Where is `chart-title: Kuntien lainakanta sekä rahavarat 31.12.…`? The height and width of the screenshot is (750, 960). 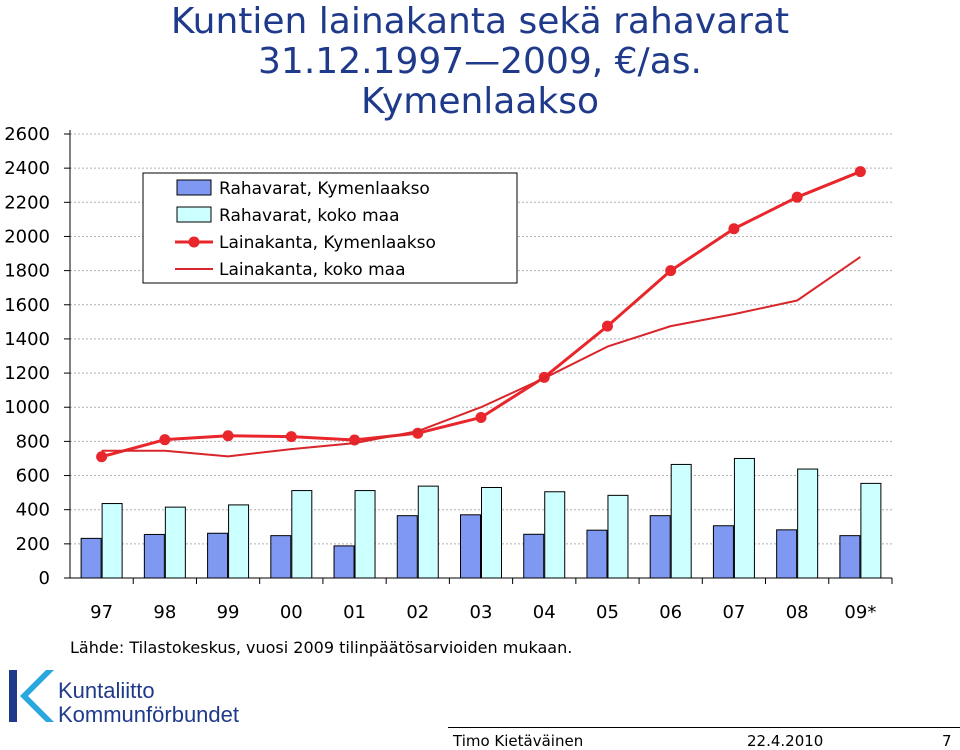 chart-title: Kuntien lainakanta sekä rahavarat 31.12.… is located at coordinates (480, 62).